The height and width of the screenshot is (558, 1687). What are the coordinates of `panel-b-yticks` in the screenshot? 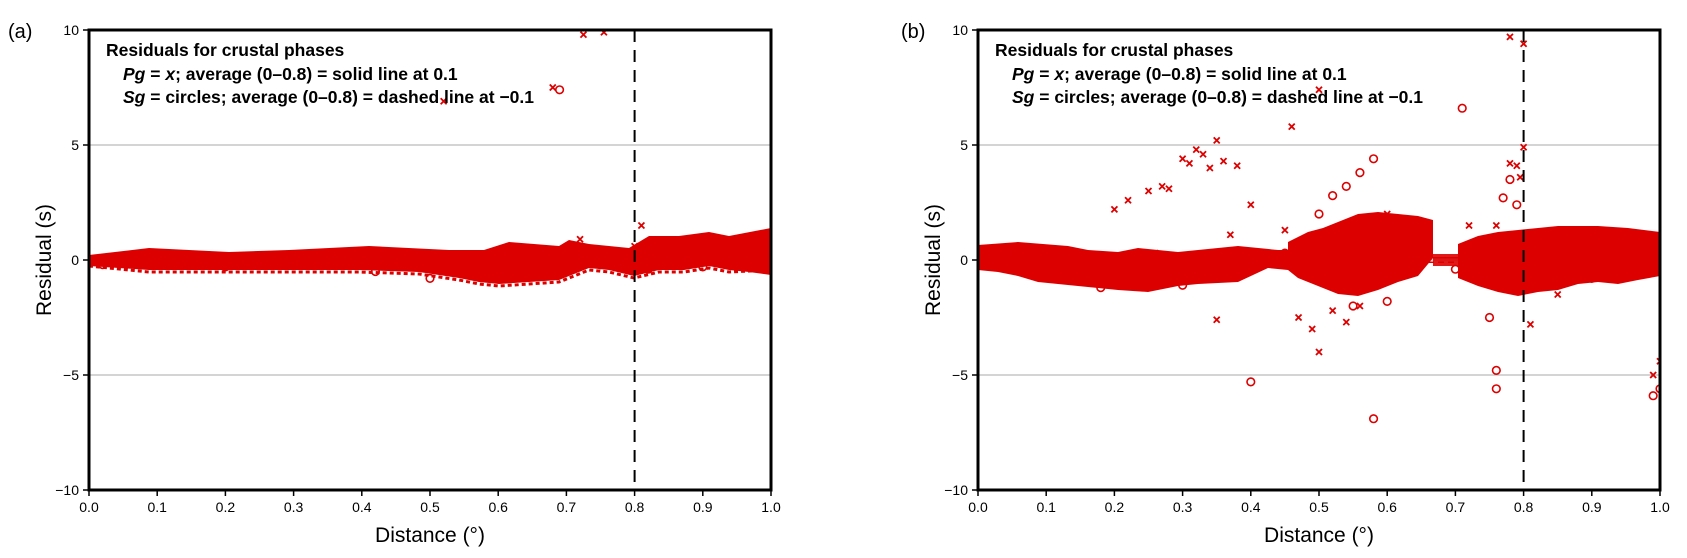 It's located at (975, 260).